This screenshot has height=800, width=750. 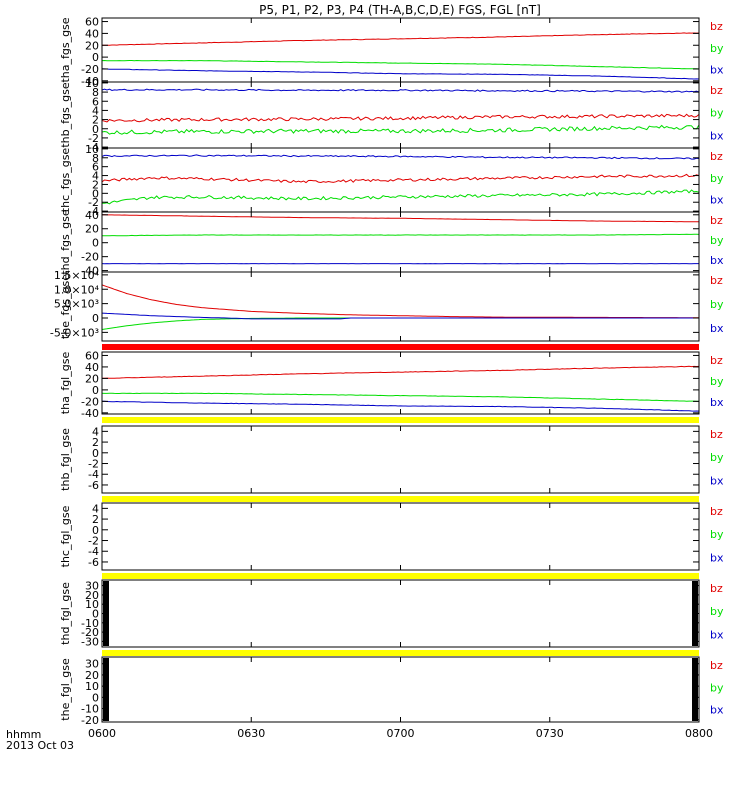 What do you see at coordinates (93, 485) in the screenshot?
I see `y-tick-label: -6` at bounding box center [93, 485].